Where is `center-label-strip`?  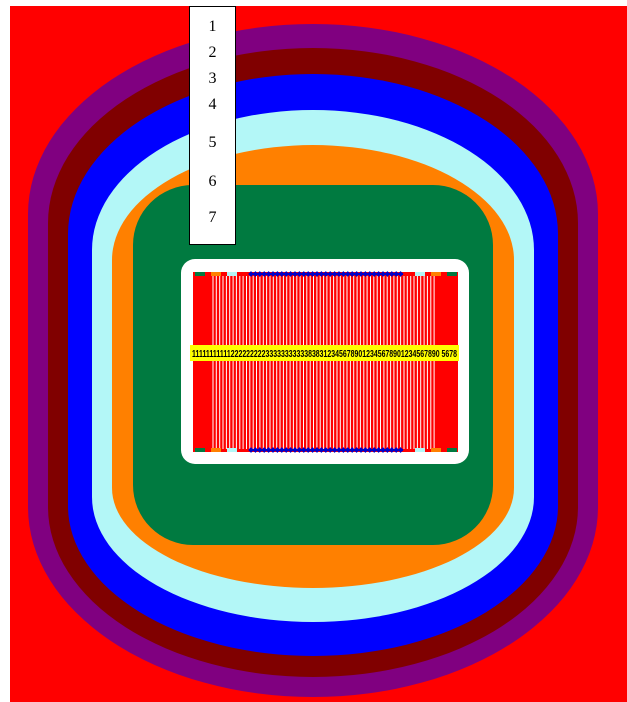
center-label-strip is located at coordinates (324, 353).